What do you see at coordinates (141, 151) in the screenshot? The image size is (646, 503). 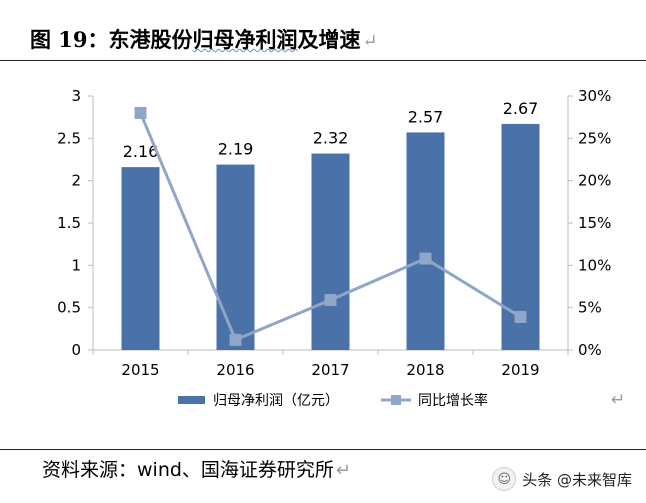 I see `bar-data-label: 2.16` at bounding box center [141, 151].